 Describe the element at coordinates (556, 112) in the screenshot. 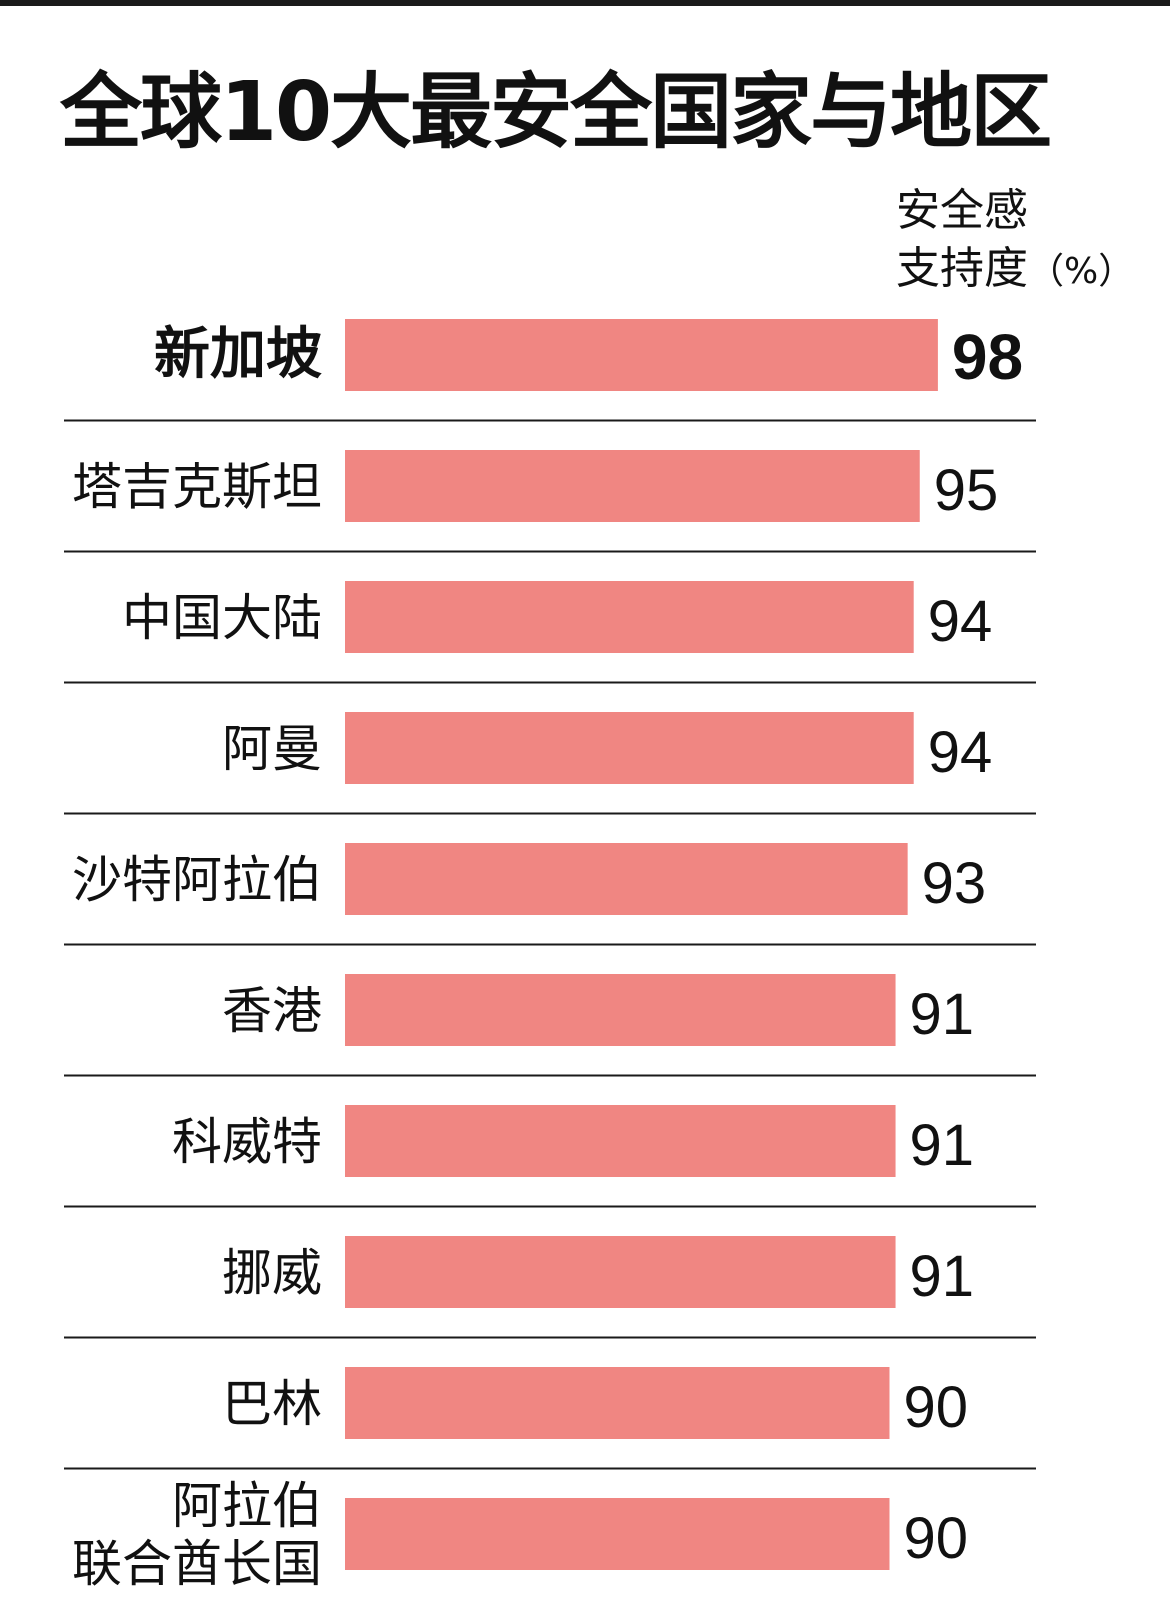

I see `chart-title: 全球10大最安全国家与地区` at that location.